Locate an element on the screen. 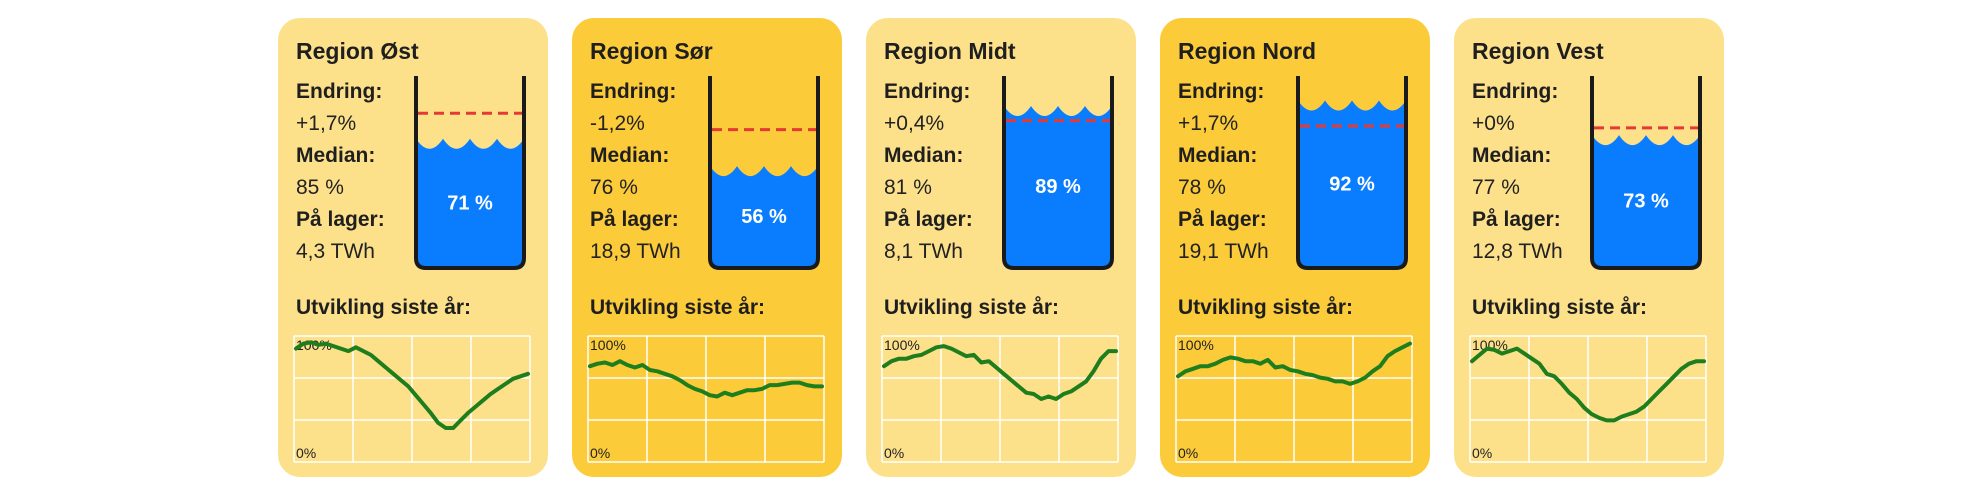  stored-value: 19,1 TWh is located at coordinates (1223, 251).